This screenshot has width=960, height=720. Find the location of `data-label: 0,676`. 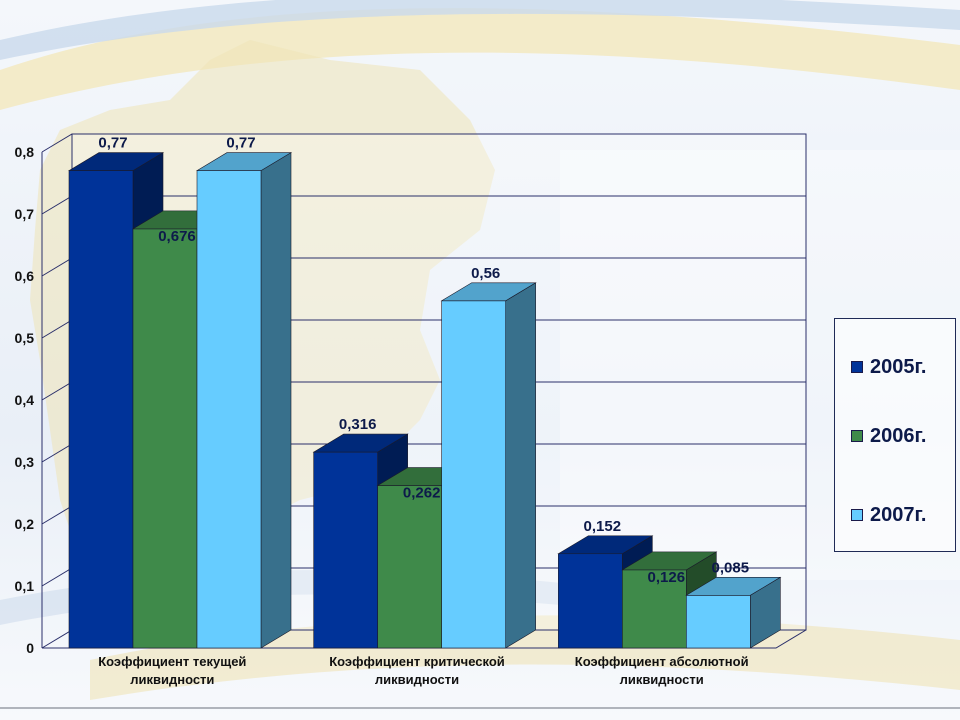

data-label: 0,676 is located at coordinates (177, 236).